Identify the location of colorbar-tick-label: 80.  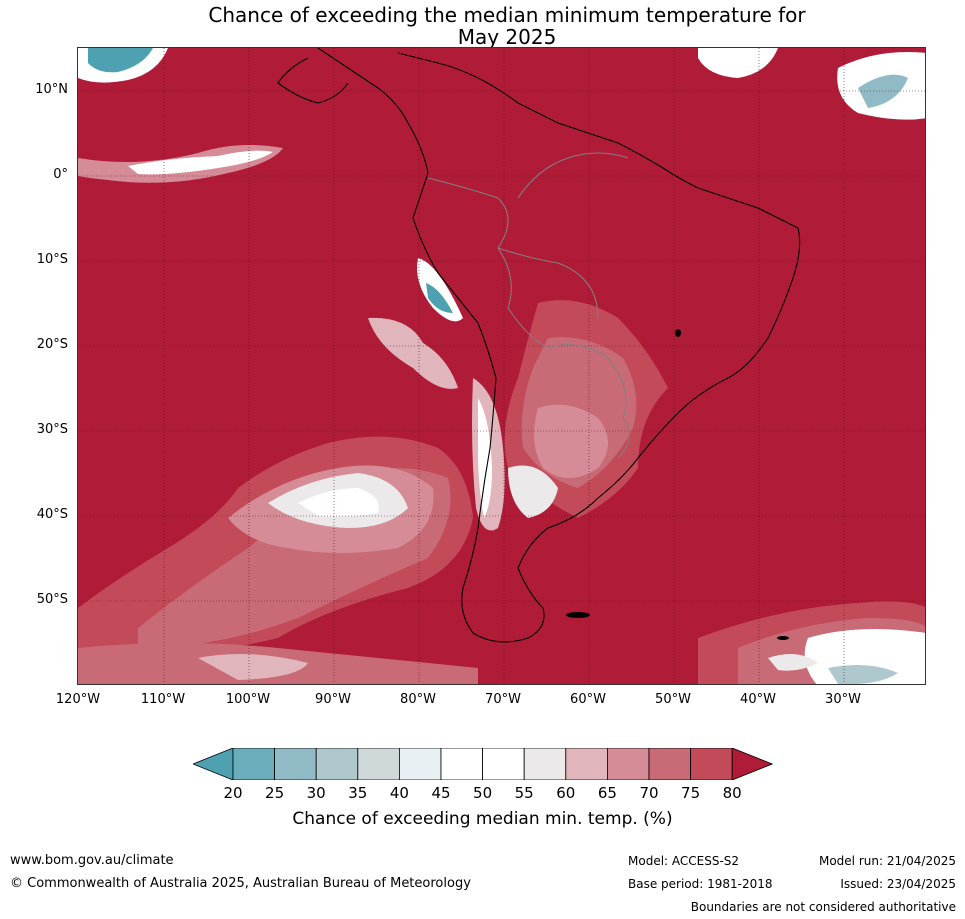
(732, 793).